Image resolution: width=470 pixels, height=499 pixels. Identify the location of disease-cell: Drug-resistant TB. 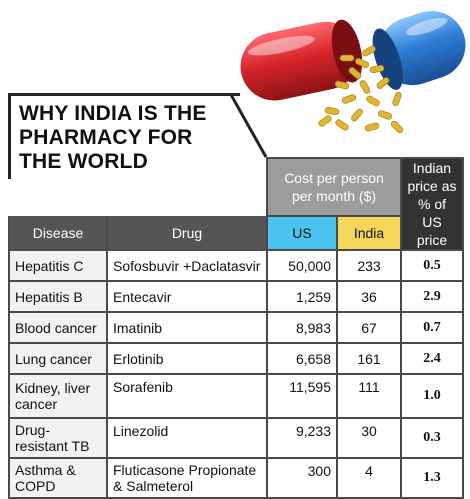
(58, 438).